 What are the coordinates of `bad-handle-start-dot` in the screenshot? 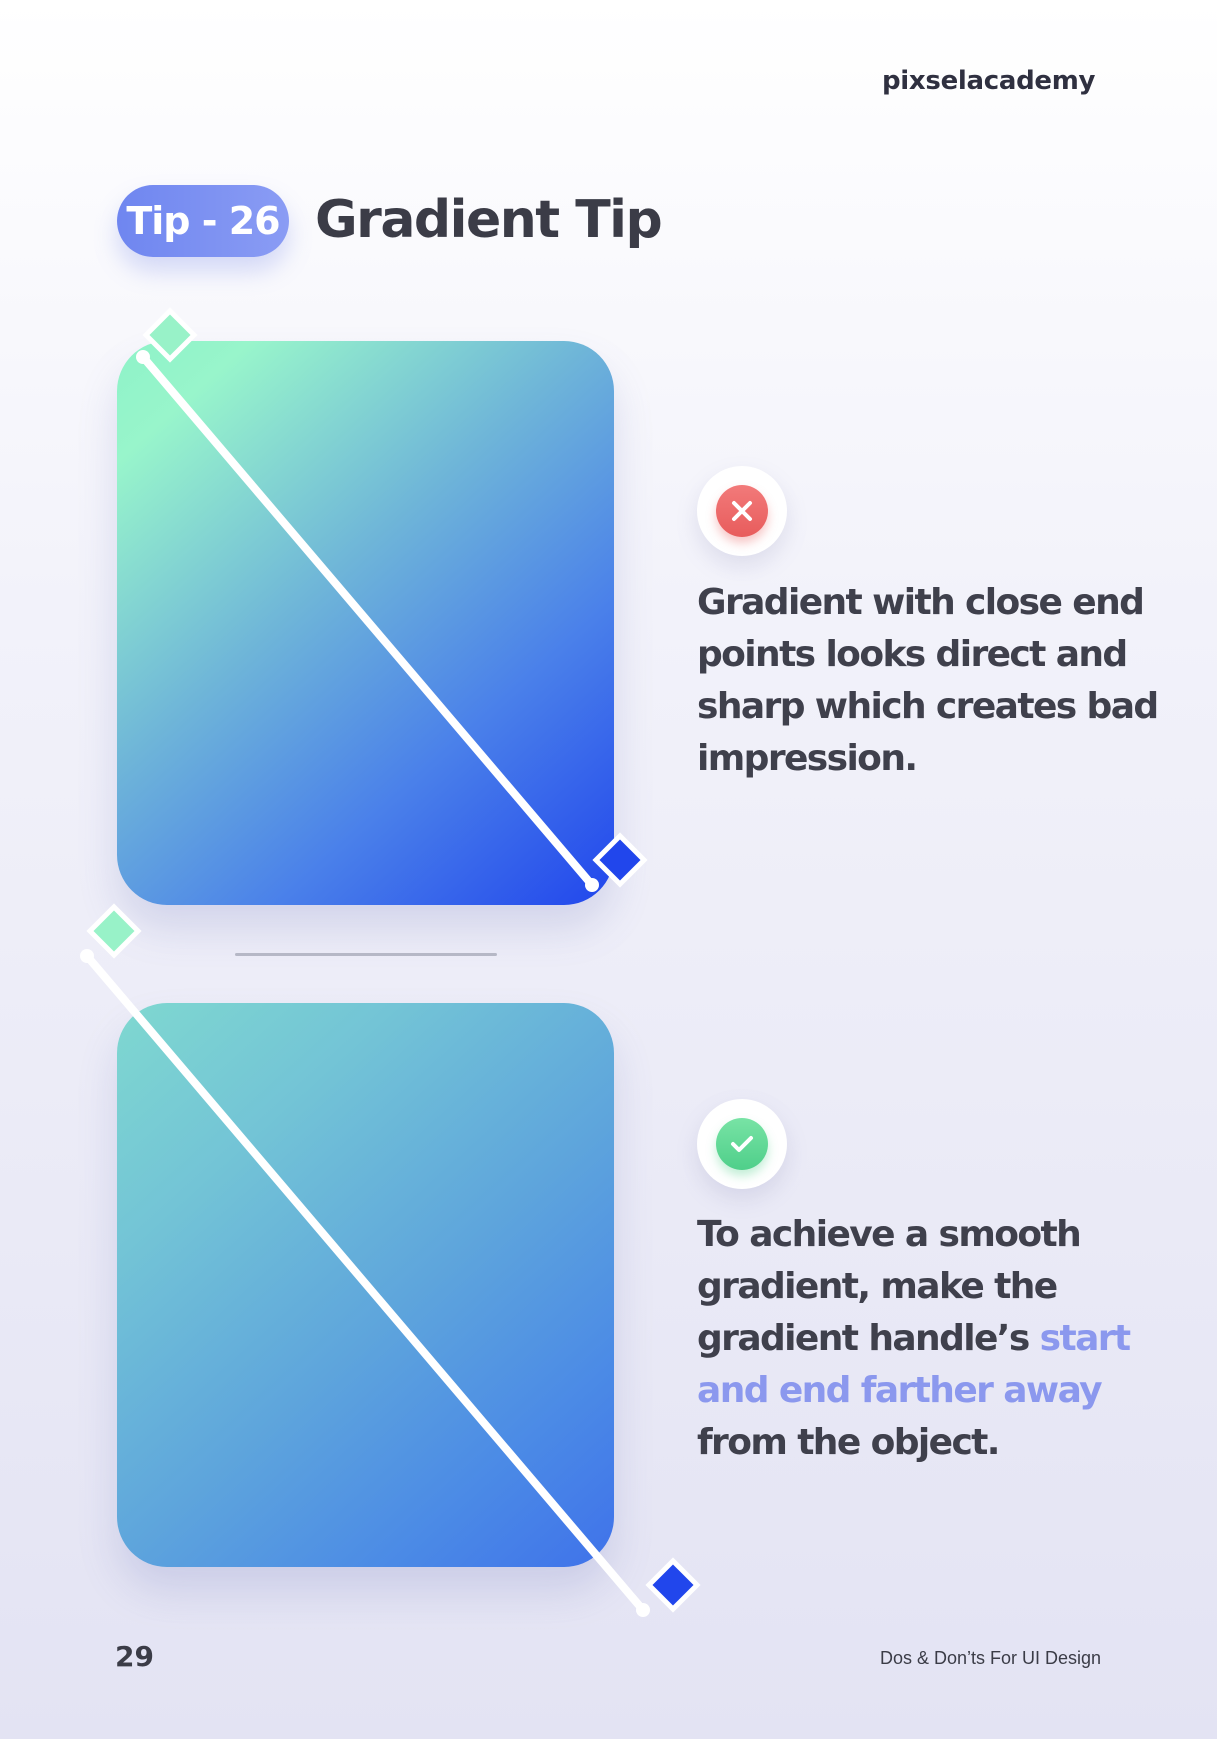 It's located at (143, 357).